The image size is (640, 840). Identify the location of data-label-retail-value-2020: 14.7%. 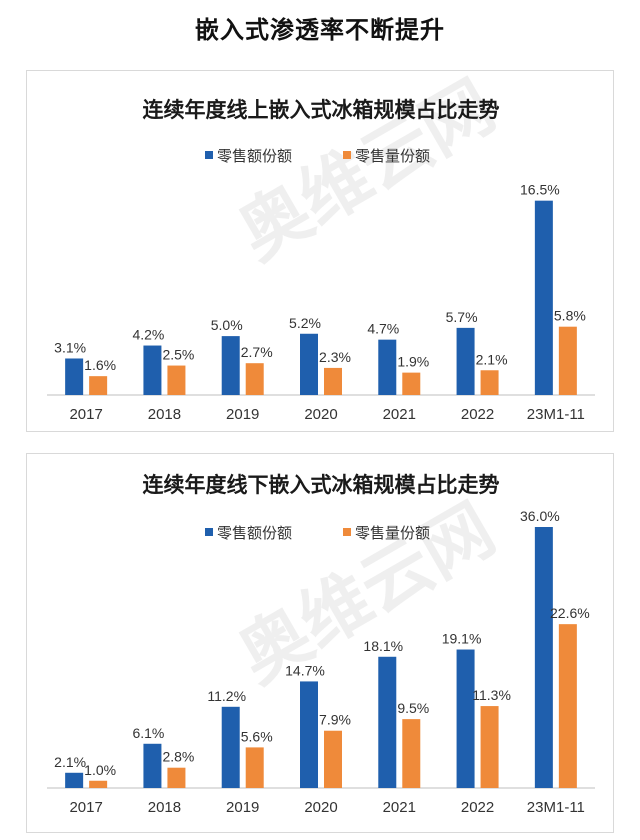
(305, 670).